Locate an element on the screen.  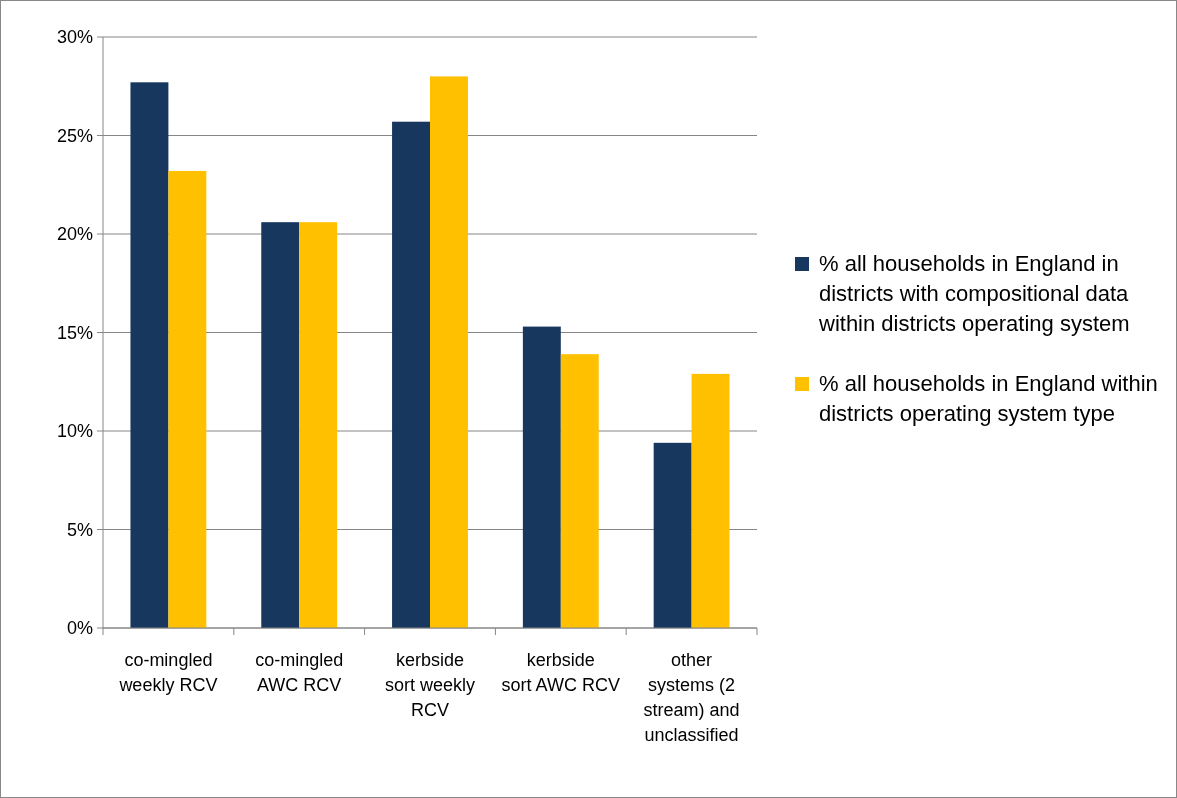
legend-label: % all households in England in districts with compositional data within districts operating system is located at coordinates (974, 293).